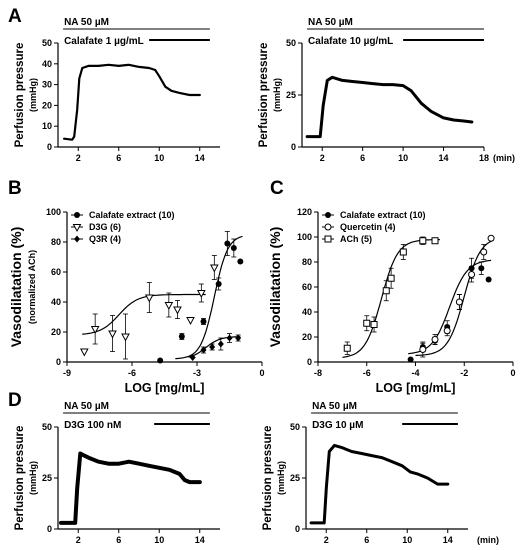 This screenshot has height=550, width=526. Describe the element at coordinates (104, 41) in the screenshot. I see `condition-label: Calafate 1 µg/mL` at that location.